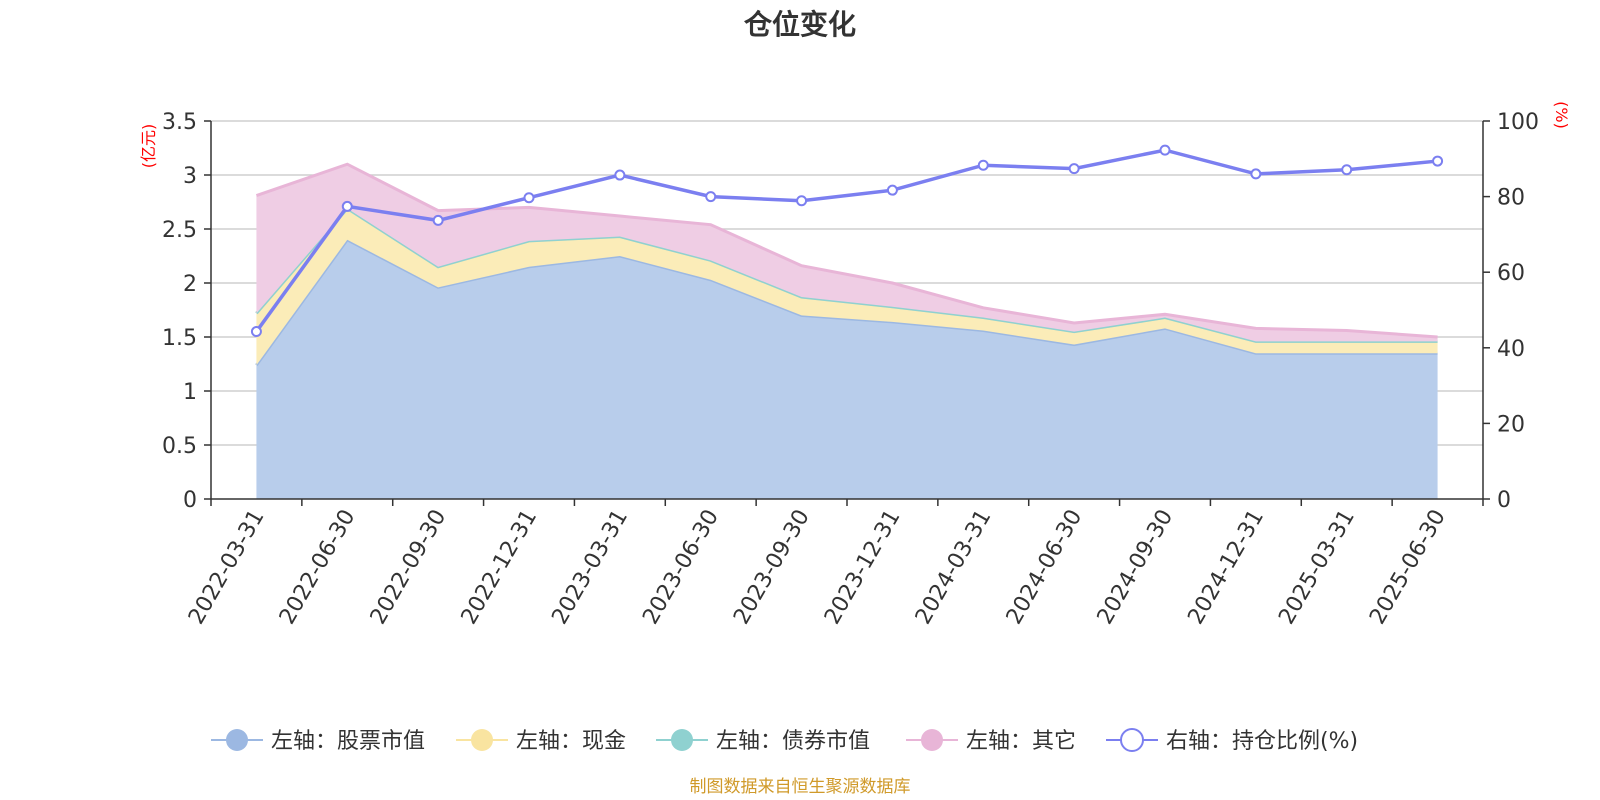 Image resolution: width=1600 pixels, height=800 pixels. Describe the element at coordinates (1504, 500) in the screenshot. I see `right-tick-label: 0` at that location.